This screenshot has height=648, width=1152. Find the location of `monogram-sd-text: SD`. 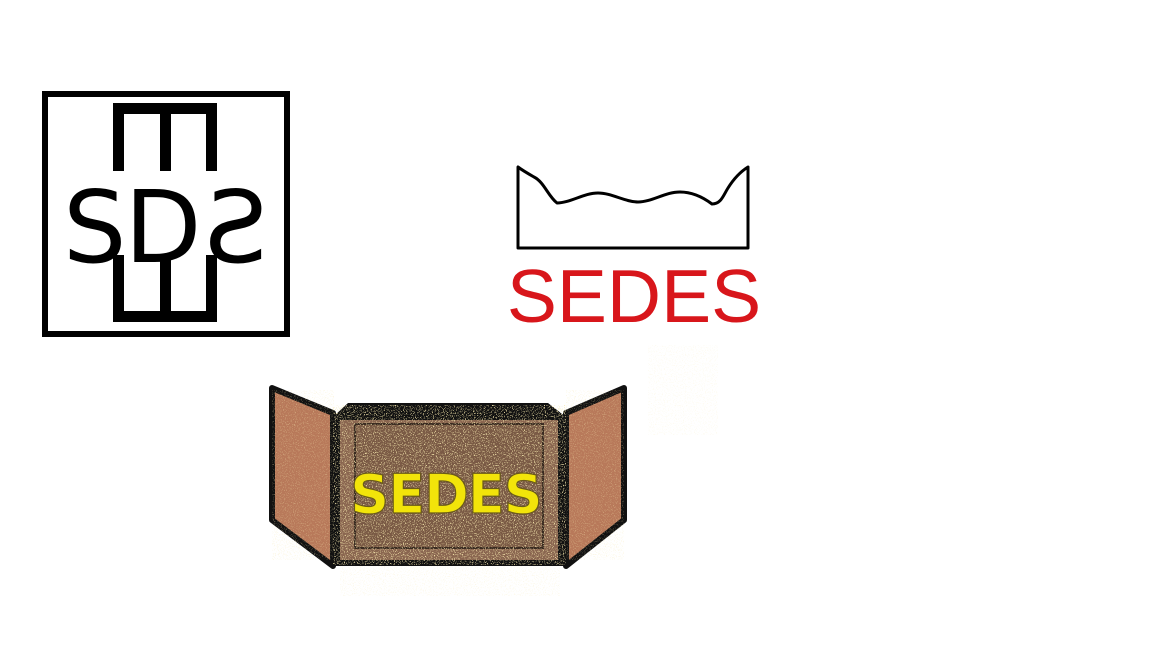

monogram-sd-text: SD is located at coordinates (131, 227).